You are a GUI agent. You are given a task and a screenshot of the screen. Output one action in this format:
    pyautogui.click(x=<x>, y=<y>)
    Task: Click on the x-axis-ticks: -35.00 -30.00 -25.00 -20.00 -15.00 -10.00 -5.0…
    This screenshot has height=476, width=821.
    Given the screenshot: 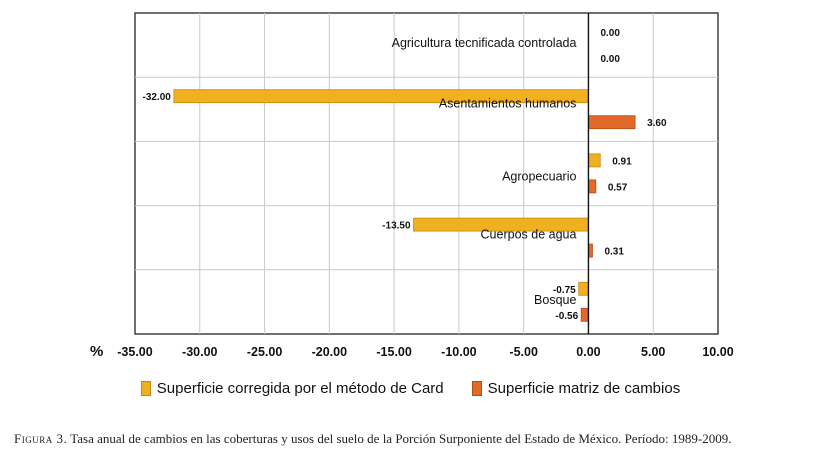 What is the action you would take?
    pyautogui.click(x=425, y=352)
    